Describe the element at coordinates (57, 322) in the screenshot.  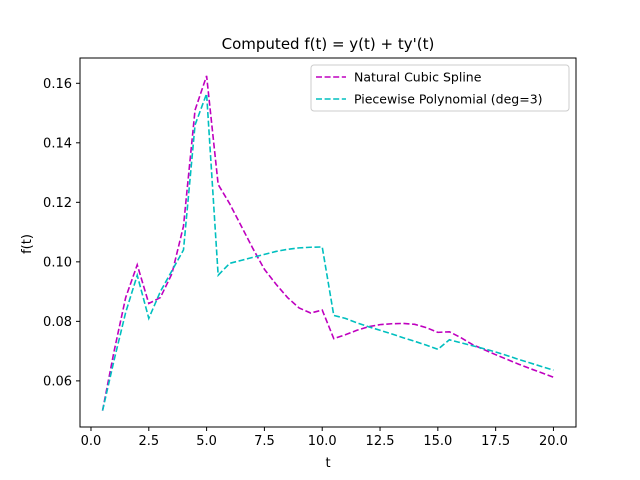
I see `y-tick-label: 0.08` at that location.